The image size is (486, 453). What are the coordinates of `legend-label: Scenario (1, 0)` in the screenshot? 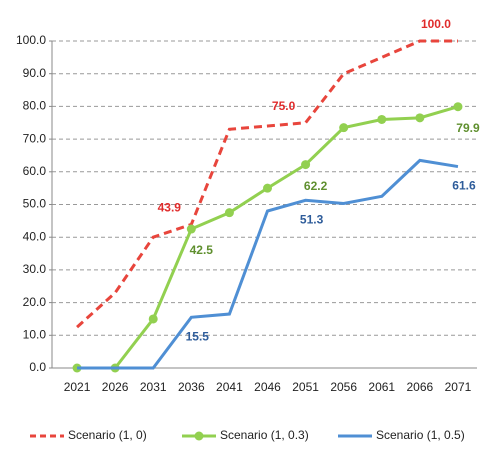 It's located at (107, 435).